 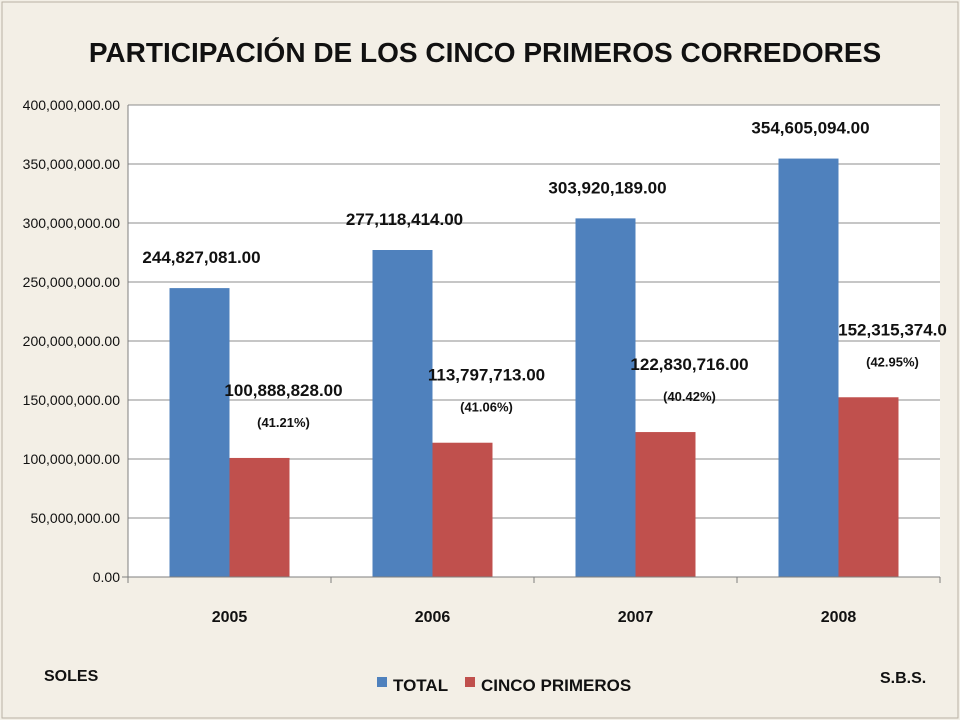 What do you see at coordinates (689, 364) in the screenshot?
I see `data-label: 122,830,716.00` at bounding box center [689, 364].